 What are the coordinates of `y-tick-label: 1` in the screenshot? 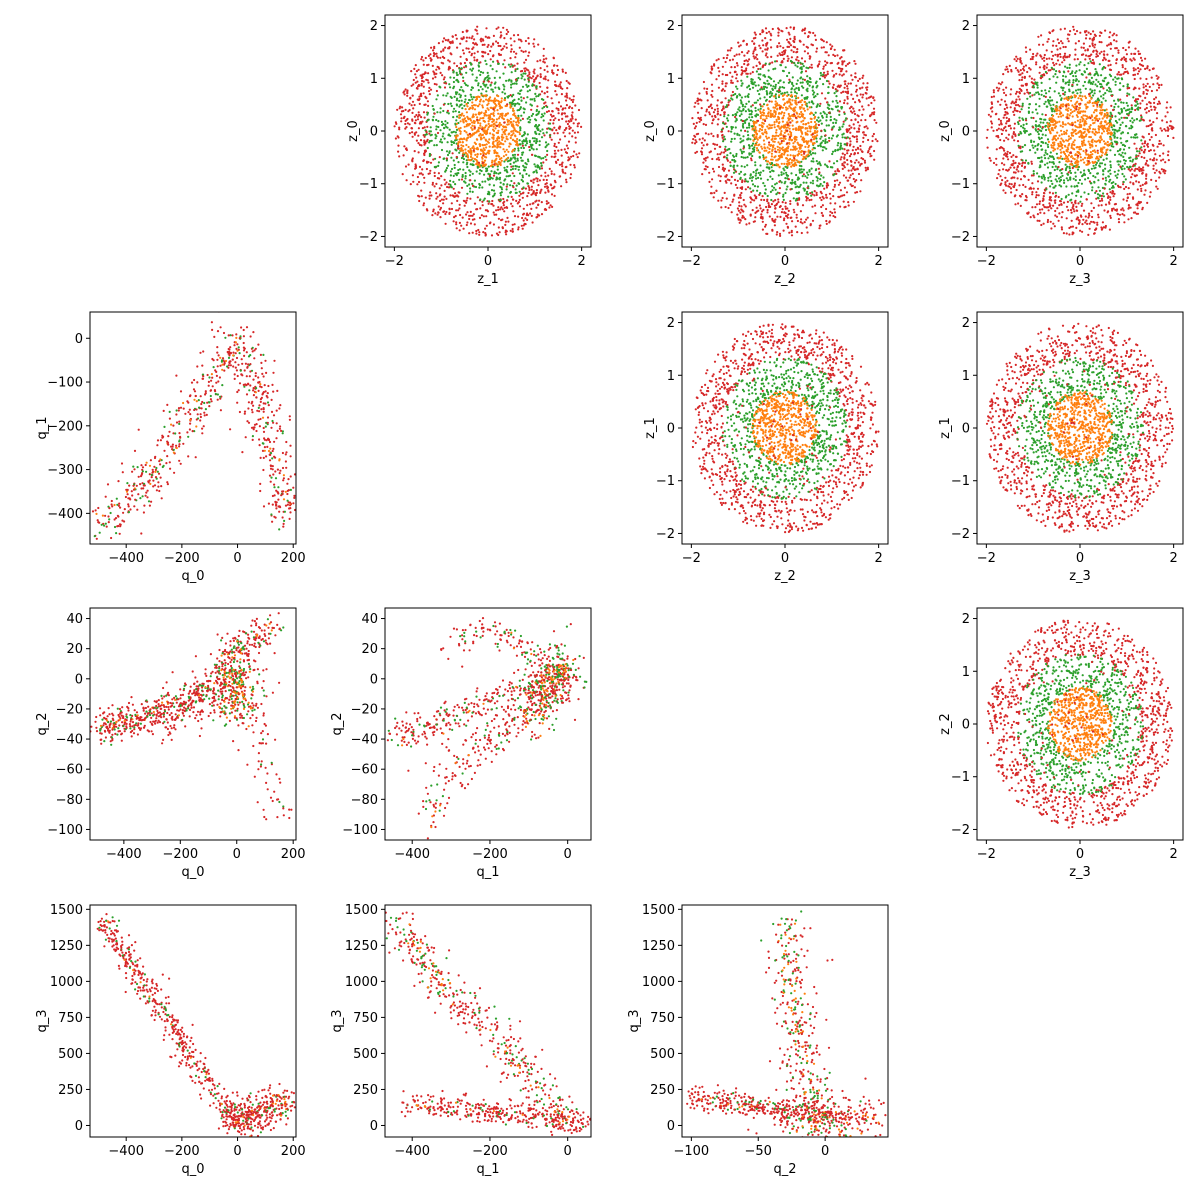 It's located at (374, 79).